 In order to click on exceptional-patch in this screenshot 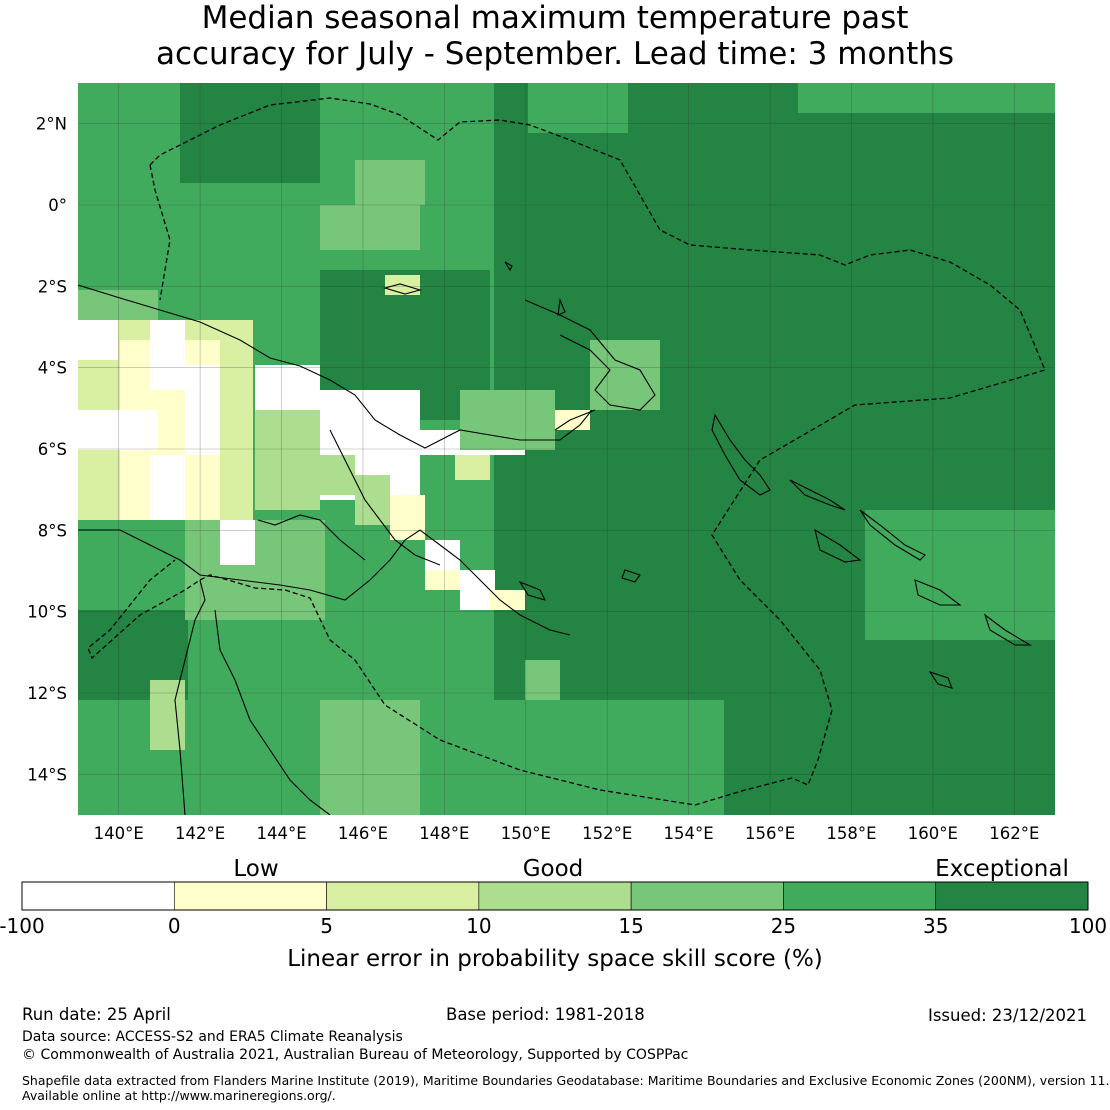, I will do `click(250, 133)`.